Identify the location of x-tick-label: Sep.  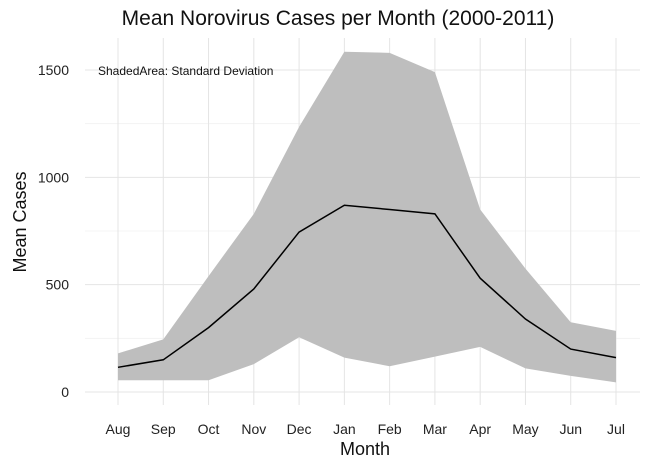
(163, 429).